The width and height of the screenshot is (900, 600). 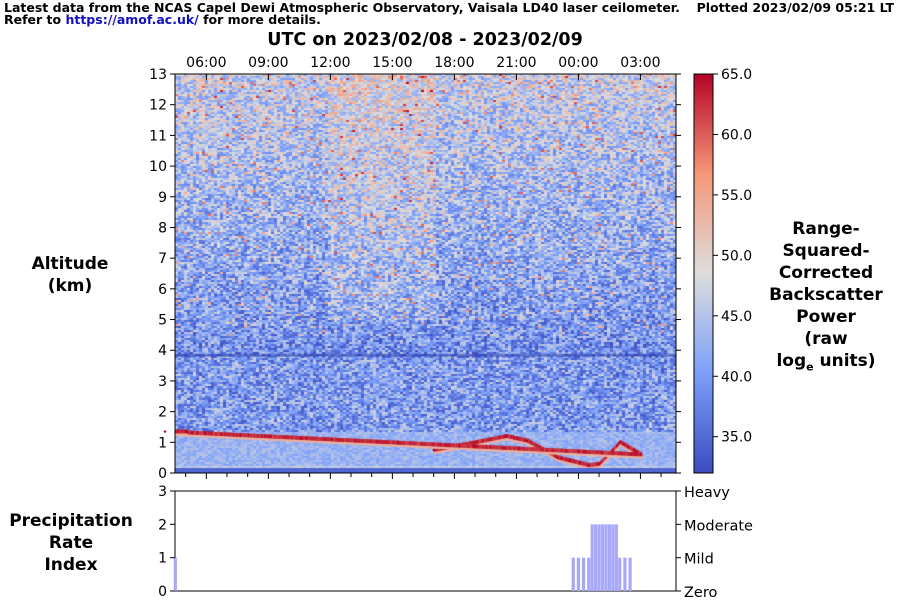 What do you see at coordinates (826, 317) in the screenshot?
I see `colorbar-title-line: Power` at bounding box center [826, 317].